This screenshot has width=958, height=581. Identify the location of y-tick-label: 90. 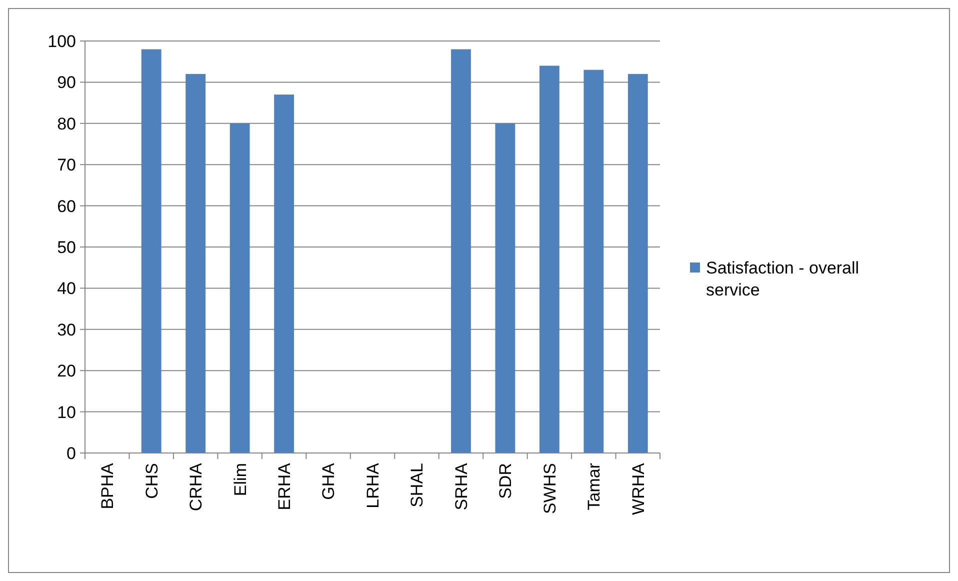
(66, 82).